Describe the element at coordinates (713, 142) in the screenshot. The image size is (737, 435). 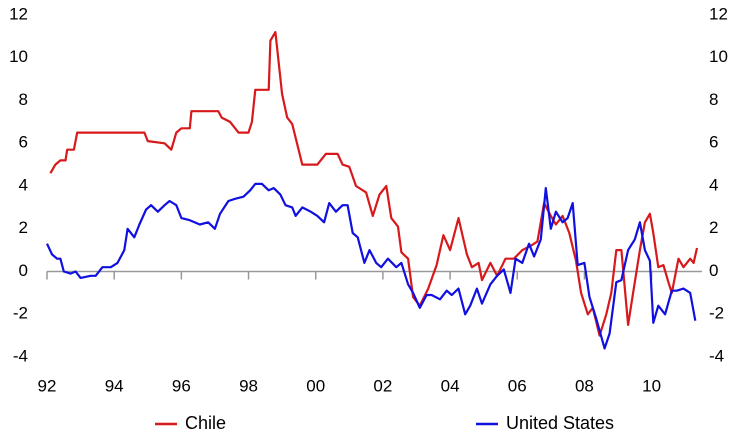
I see `y2-tick-label: 6` at that location.